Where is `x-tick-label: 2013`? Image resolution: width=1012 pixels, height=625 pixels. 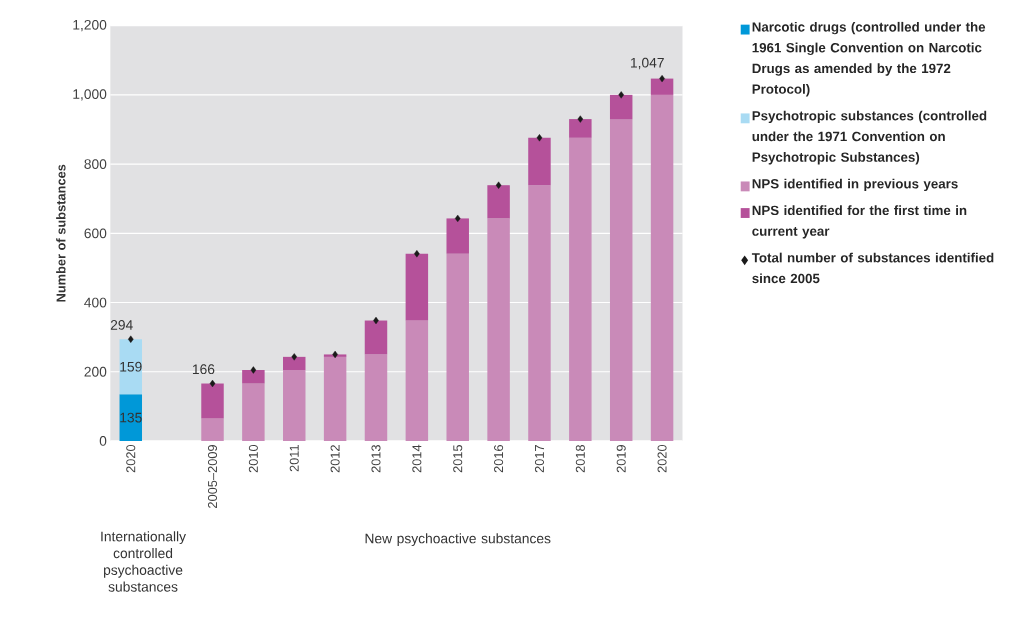
x-tick-label: 2013 is located at coordinates (376, 458).